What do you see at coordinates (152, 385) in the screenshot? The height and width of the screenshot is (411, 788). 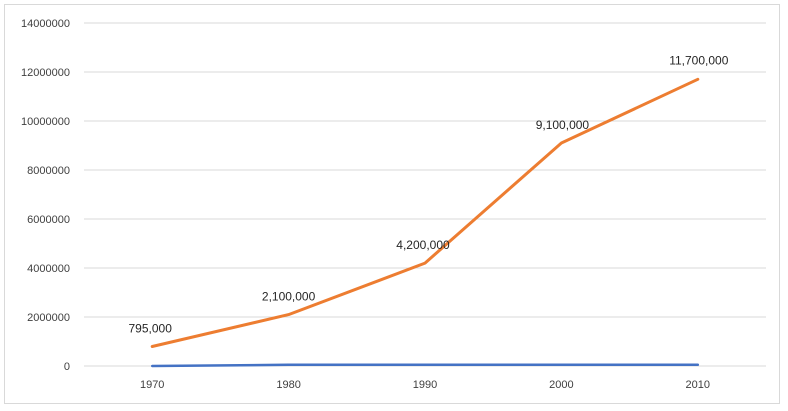 I see `x-tick-label: 1970` at bounding box center [152, 385].